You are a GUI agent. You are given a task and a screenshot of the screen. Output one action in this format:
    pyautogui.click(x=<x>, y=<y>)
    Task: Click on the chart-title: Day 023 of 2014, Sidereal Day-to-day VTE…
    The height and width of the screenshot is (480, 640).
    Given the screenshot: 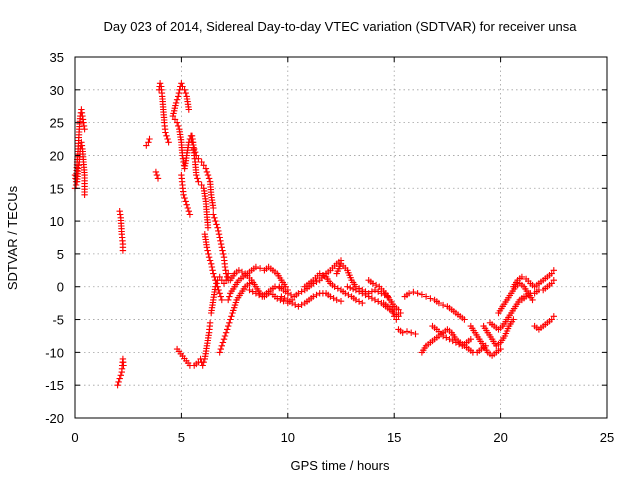 What is the action you would take?
    pyautogui.click(x=340, y=26)
    